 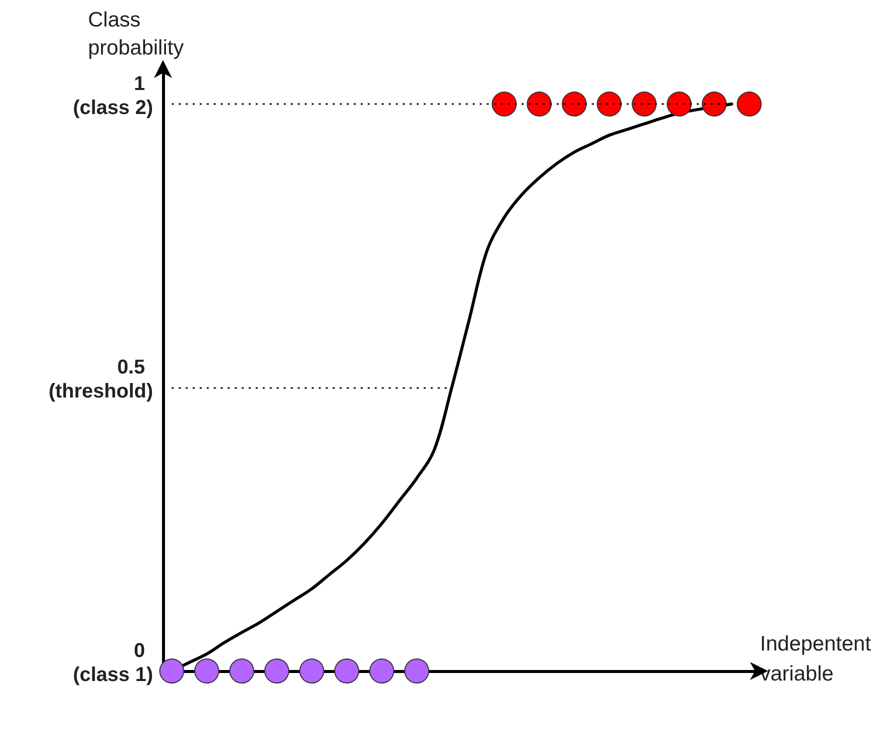 What do you see at coordinates (139, 84) in the screenshot?
I see `y-tick-label: 1` at bounding box center [139, 84].